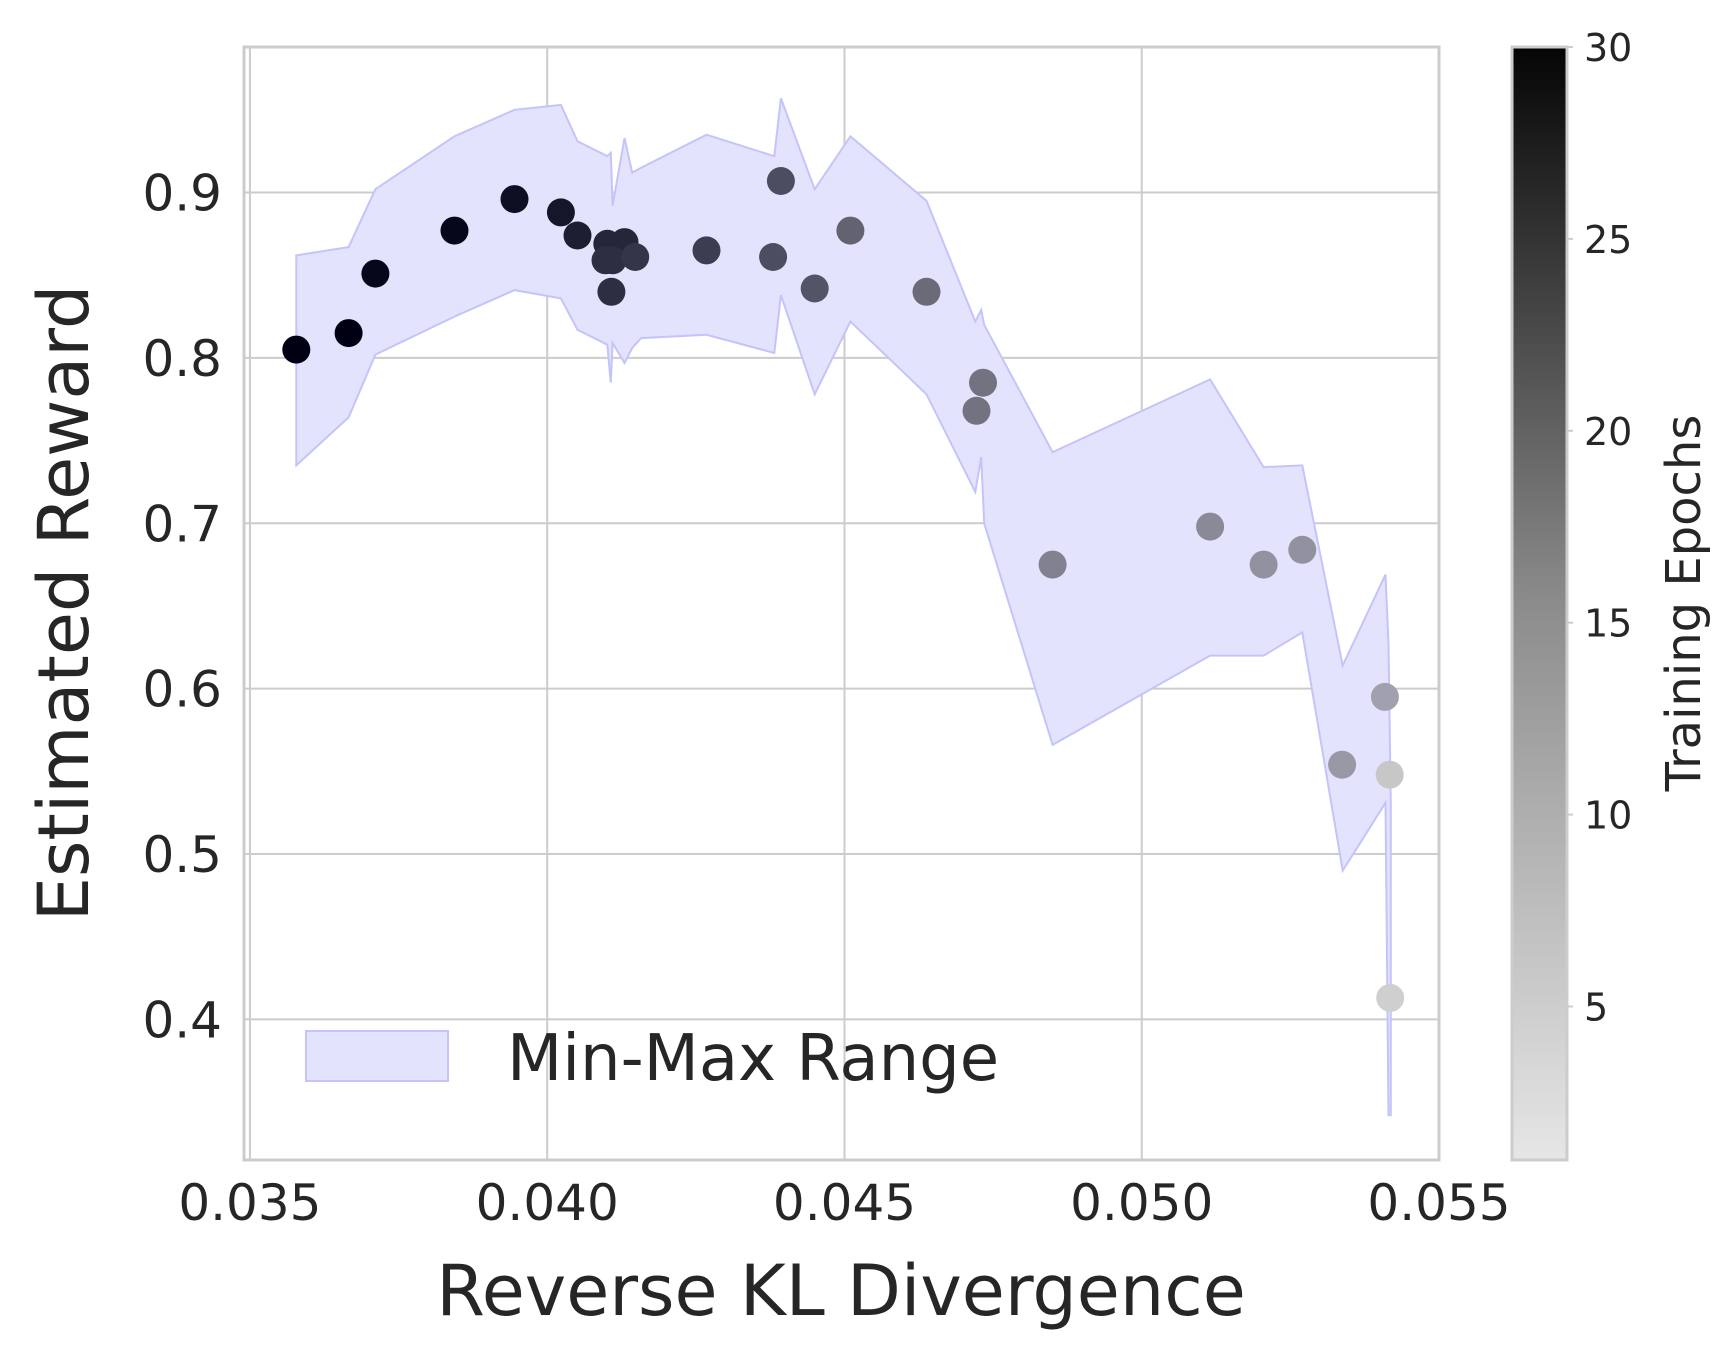 The width and height of the screenshot is (1736, 1357). I want to click on x-axis-label: Reverse KL Divergence, so click(841, 1291).